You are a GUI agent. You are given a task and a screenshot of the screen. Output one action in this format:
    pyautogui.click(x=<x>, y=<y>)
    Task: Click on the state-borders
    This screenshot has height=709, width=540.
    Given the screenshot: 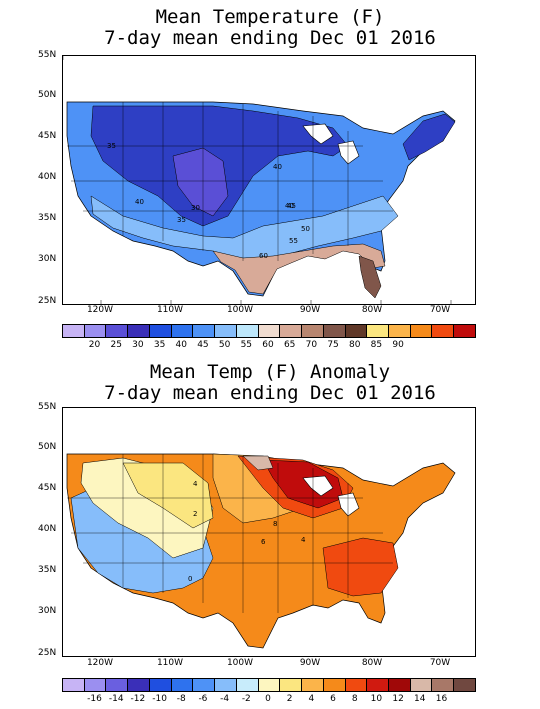 What is the action you would take?
    pyautogui.click(x=230, y=533)
    